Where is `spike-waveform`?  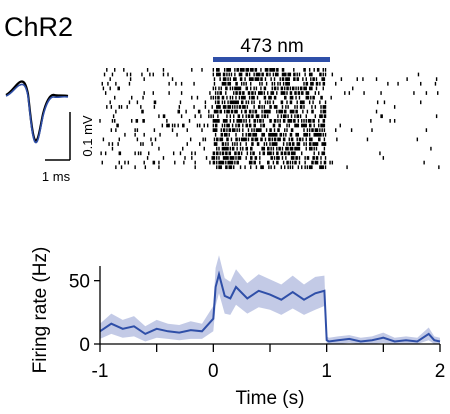
spike-waveform is located at coordinates (37, 112).